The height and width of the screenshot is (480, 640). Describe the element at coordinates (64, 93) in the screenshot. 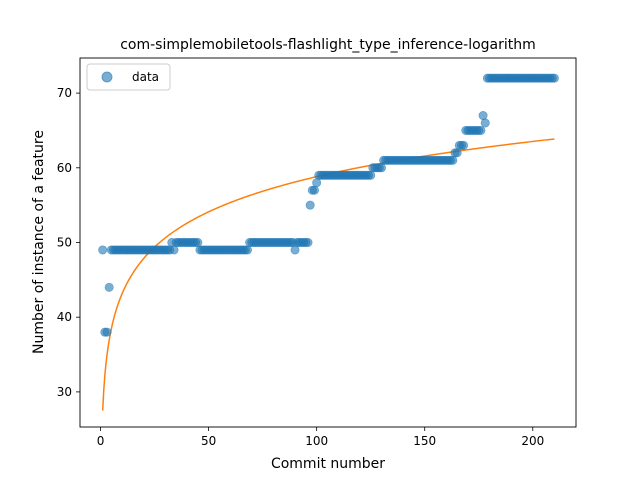

I see `y-tick-label: 70` at that location.